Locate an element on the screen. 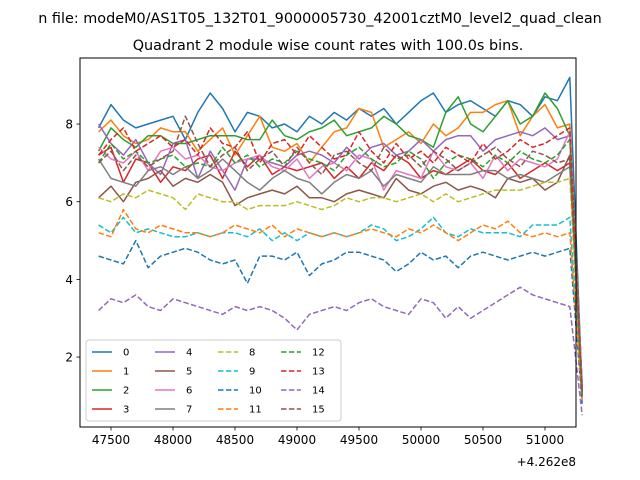  x-tick-label: 51000 is located at coordinates (545, 440).